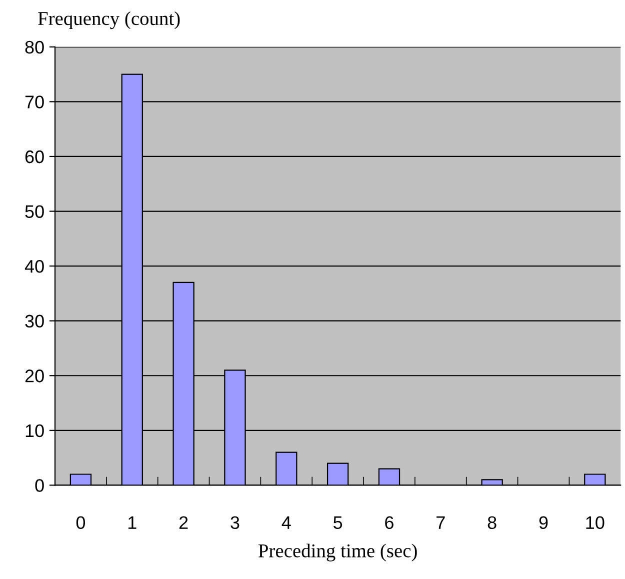  What do you see at coordinates (39, 485) in the screenshot?
I see `y-tick-label: 0` at bounding box center [39, 485].